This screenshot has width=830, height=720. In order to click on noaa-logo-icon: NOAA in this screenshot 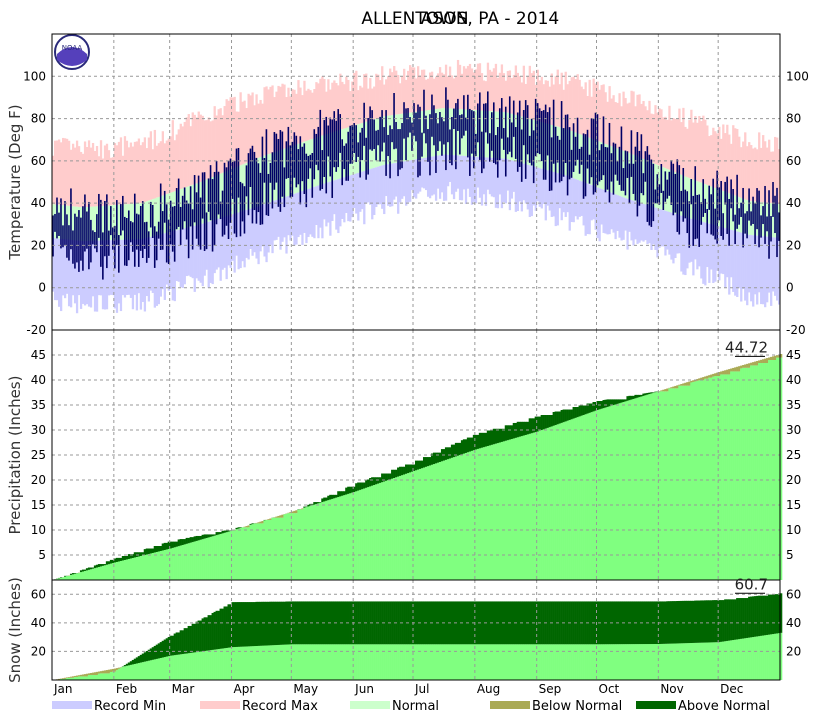, I will do `click(72, 52)`.